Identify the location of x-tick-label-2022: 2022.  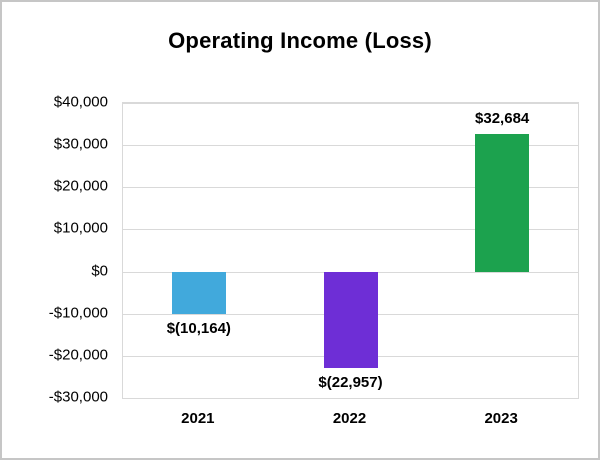
(349, 418).